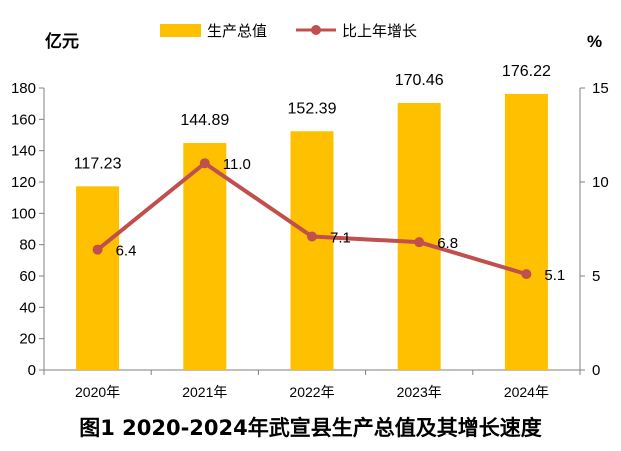  Describe the element at coordinates (27, 245) in the screenshot. I see `y-left-tick-label: 80` at that location.